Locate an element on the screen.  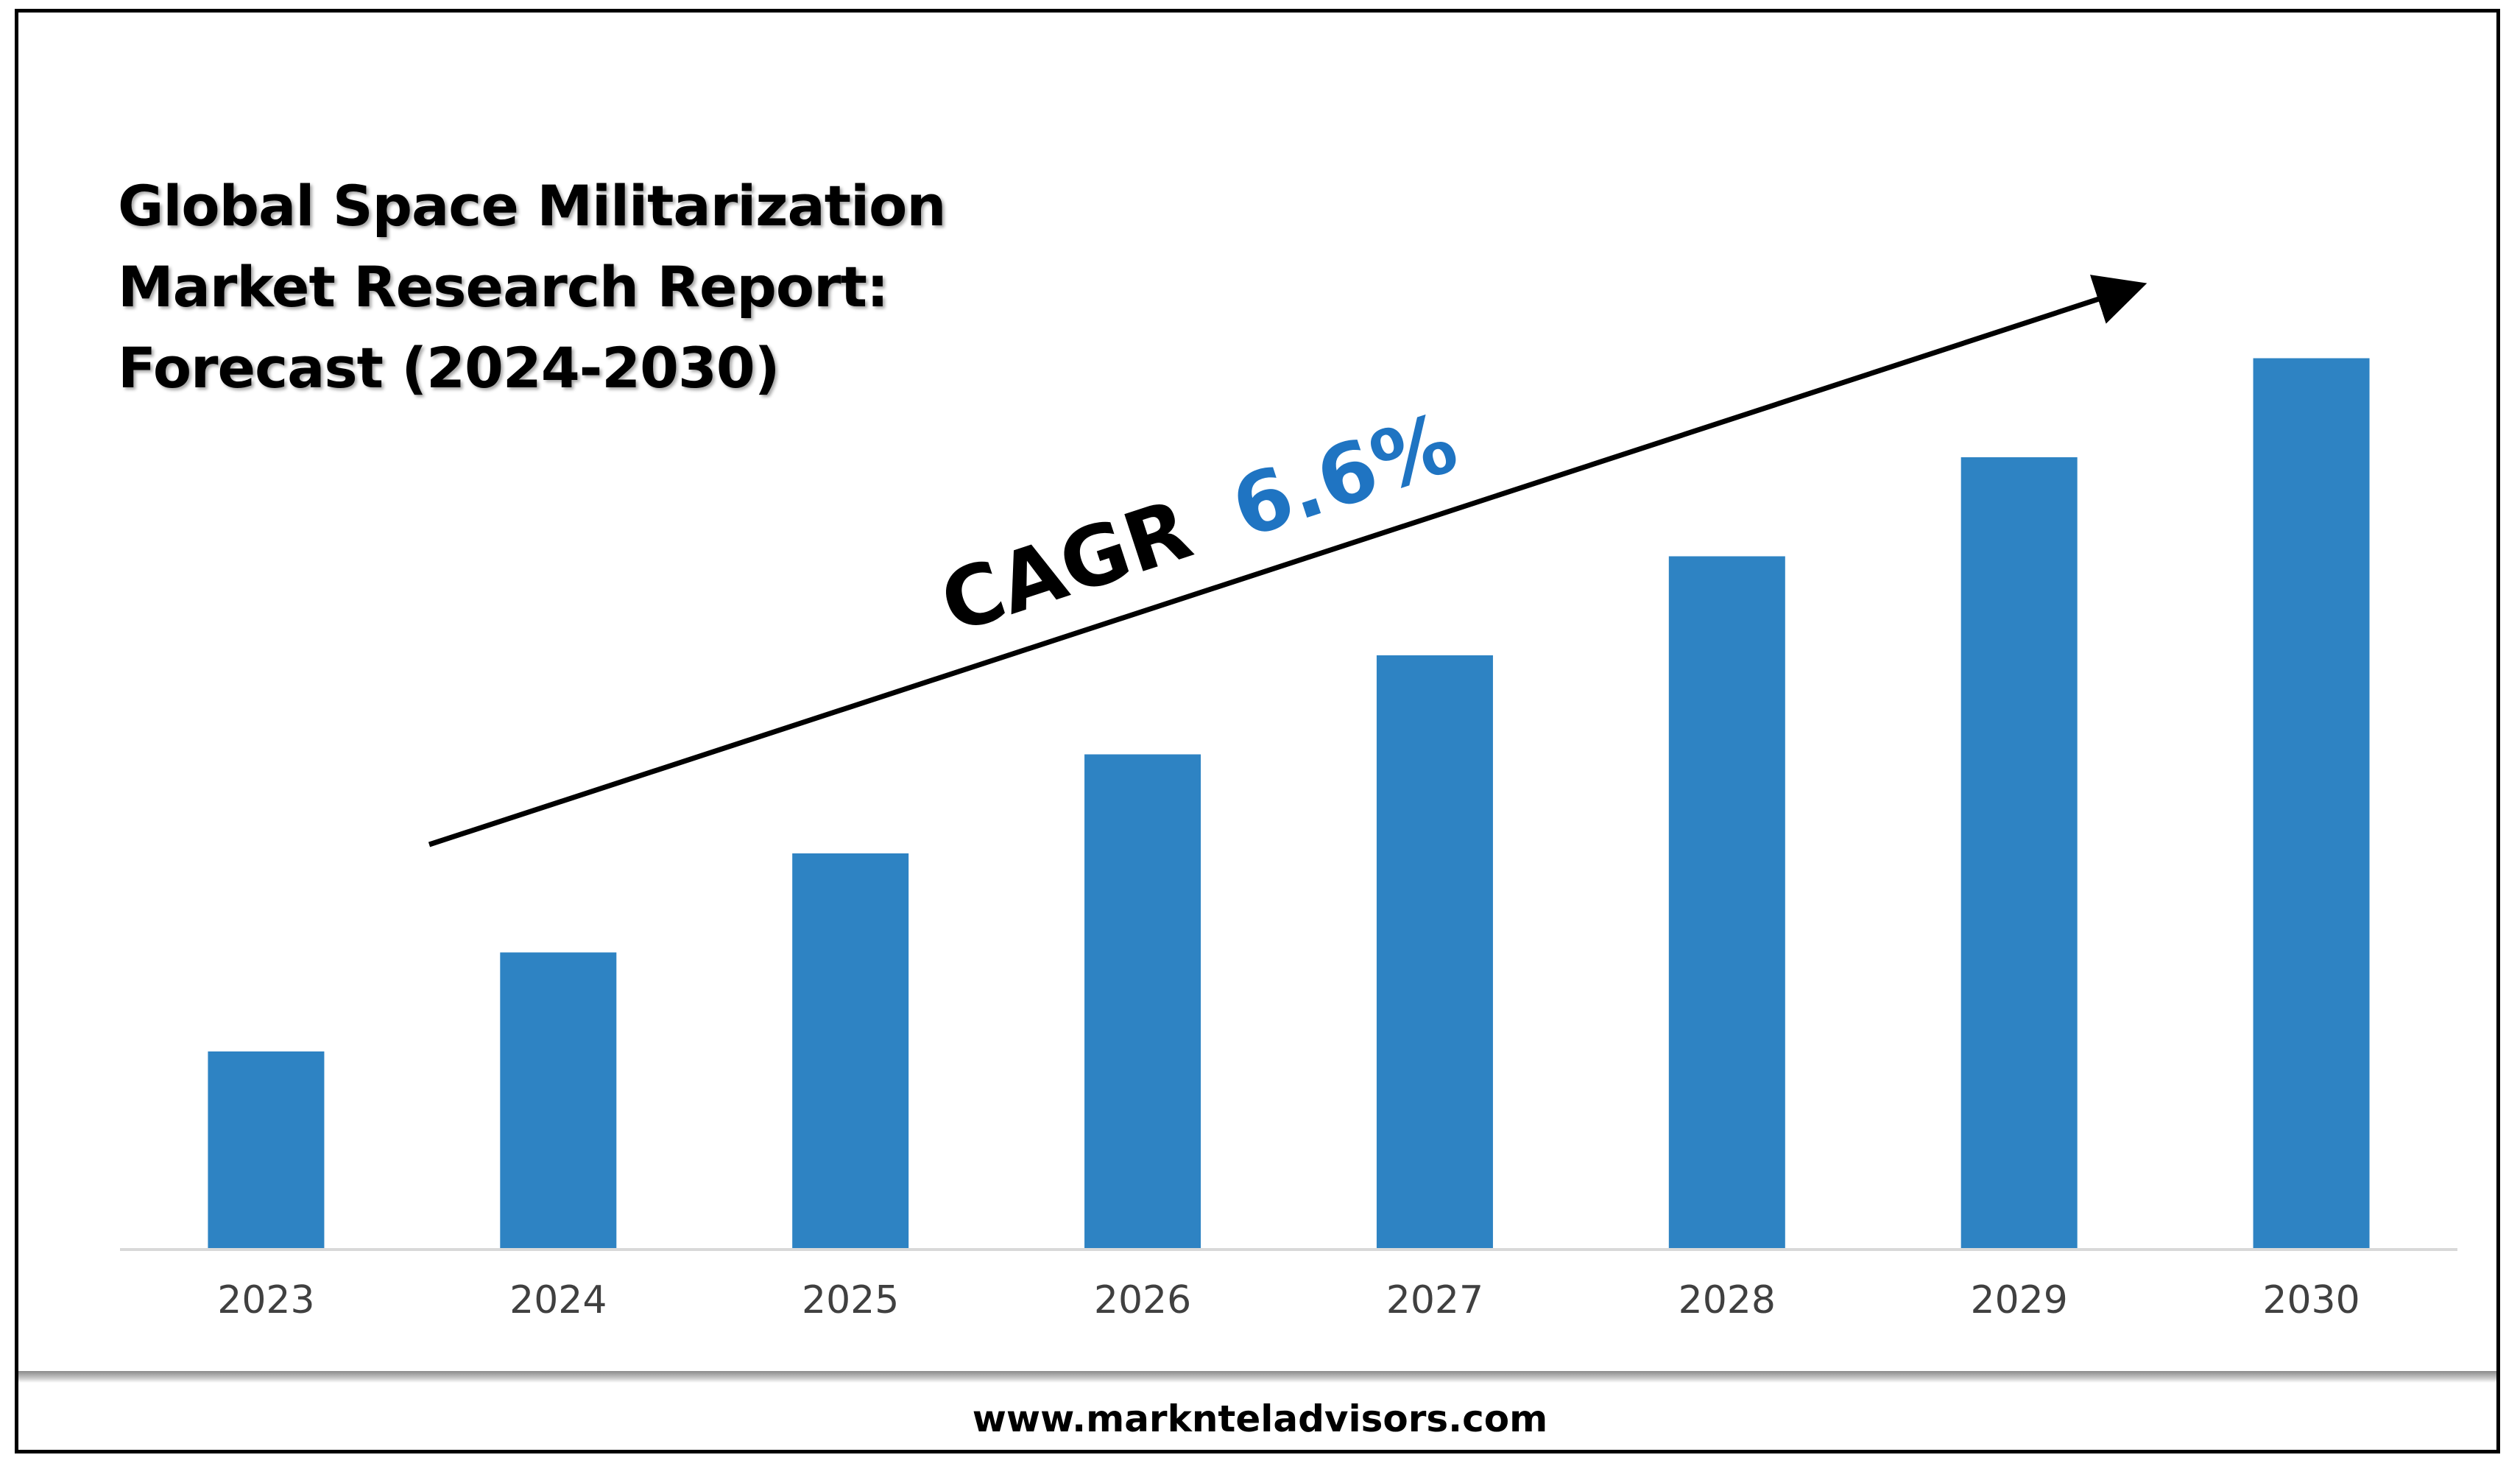
title-line-2: Market Research Report: is located at coordinates (503, 287).